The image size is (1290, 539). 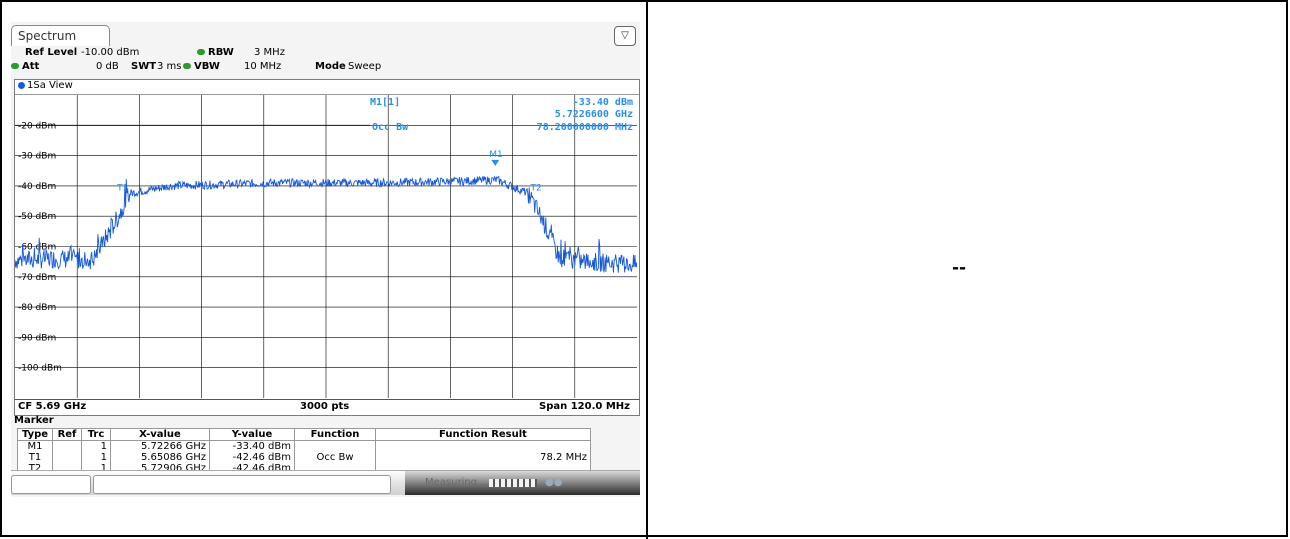 What do you see at coordinates (365, 66) in the screenshot?
I see `mode-value: Sweep` at bounding box center [365, 66].